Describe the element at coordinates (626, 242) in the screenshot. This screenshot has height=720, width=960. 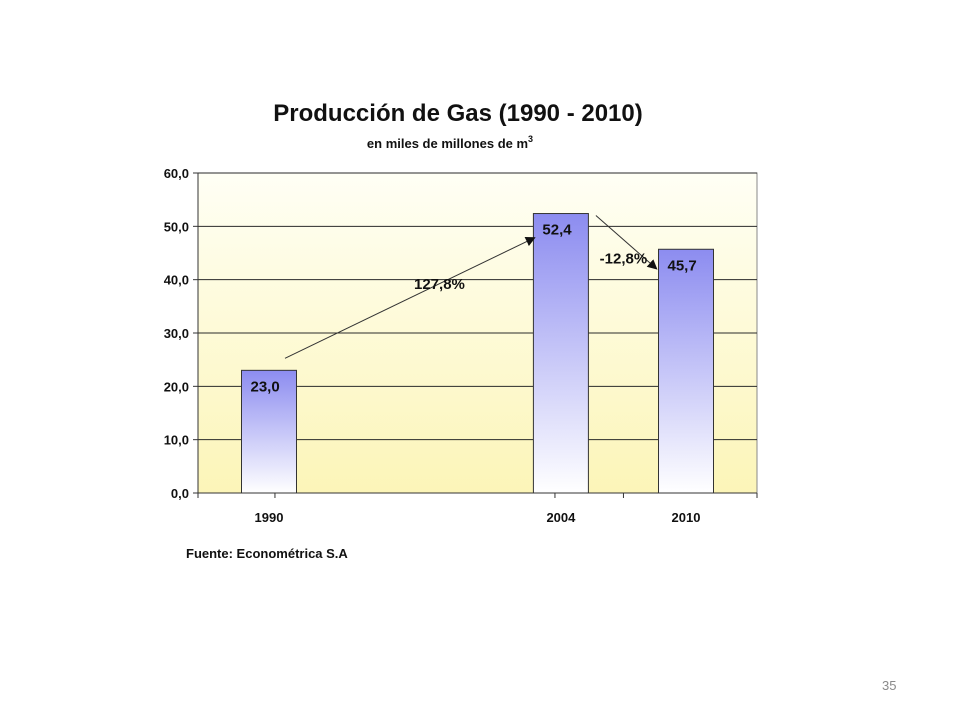
I see `decline-arrow` at that location.